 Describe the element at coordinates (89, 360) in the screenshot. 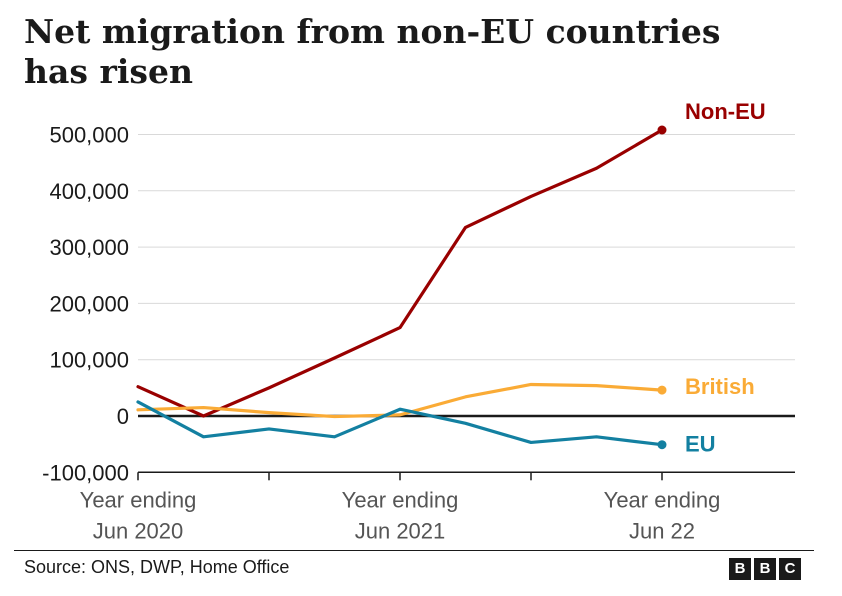

I see `y-tick-label: 100,000` at that location.